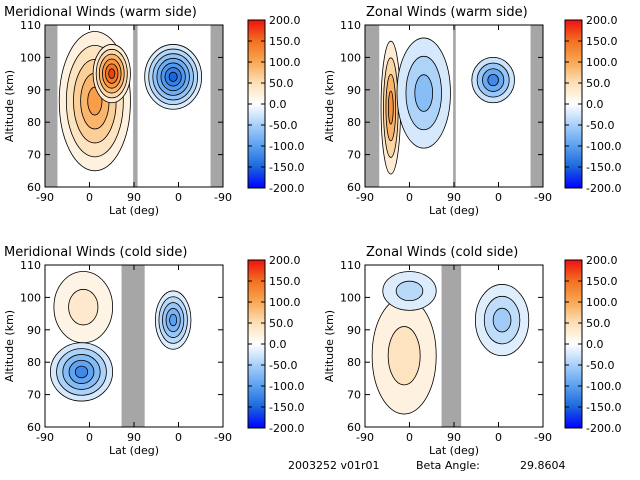 Image resolution: width=640 pixels, height=480 pixels. I want to click on beta-angle-label: Beta Angle:, so click(448, 465).